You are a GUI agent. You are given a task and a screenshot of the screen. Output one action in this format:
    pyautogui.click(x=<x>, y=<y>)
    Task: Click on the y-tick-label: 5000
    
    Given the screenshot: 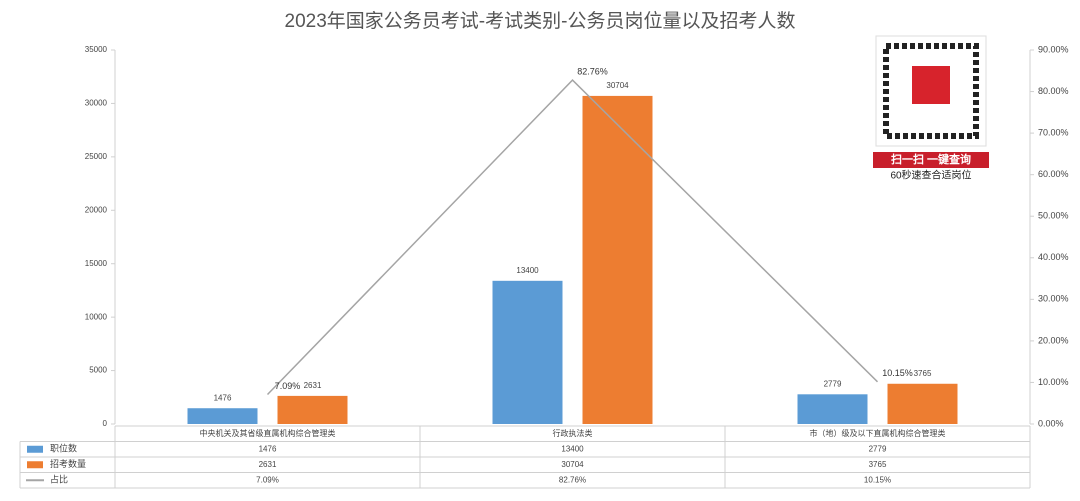 What is the action you would take?
    pyautogui.click(x=98, y=370)
    